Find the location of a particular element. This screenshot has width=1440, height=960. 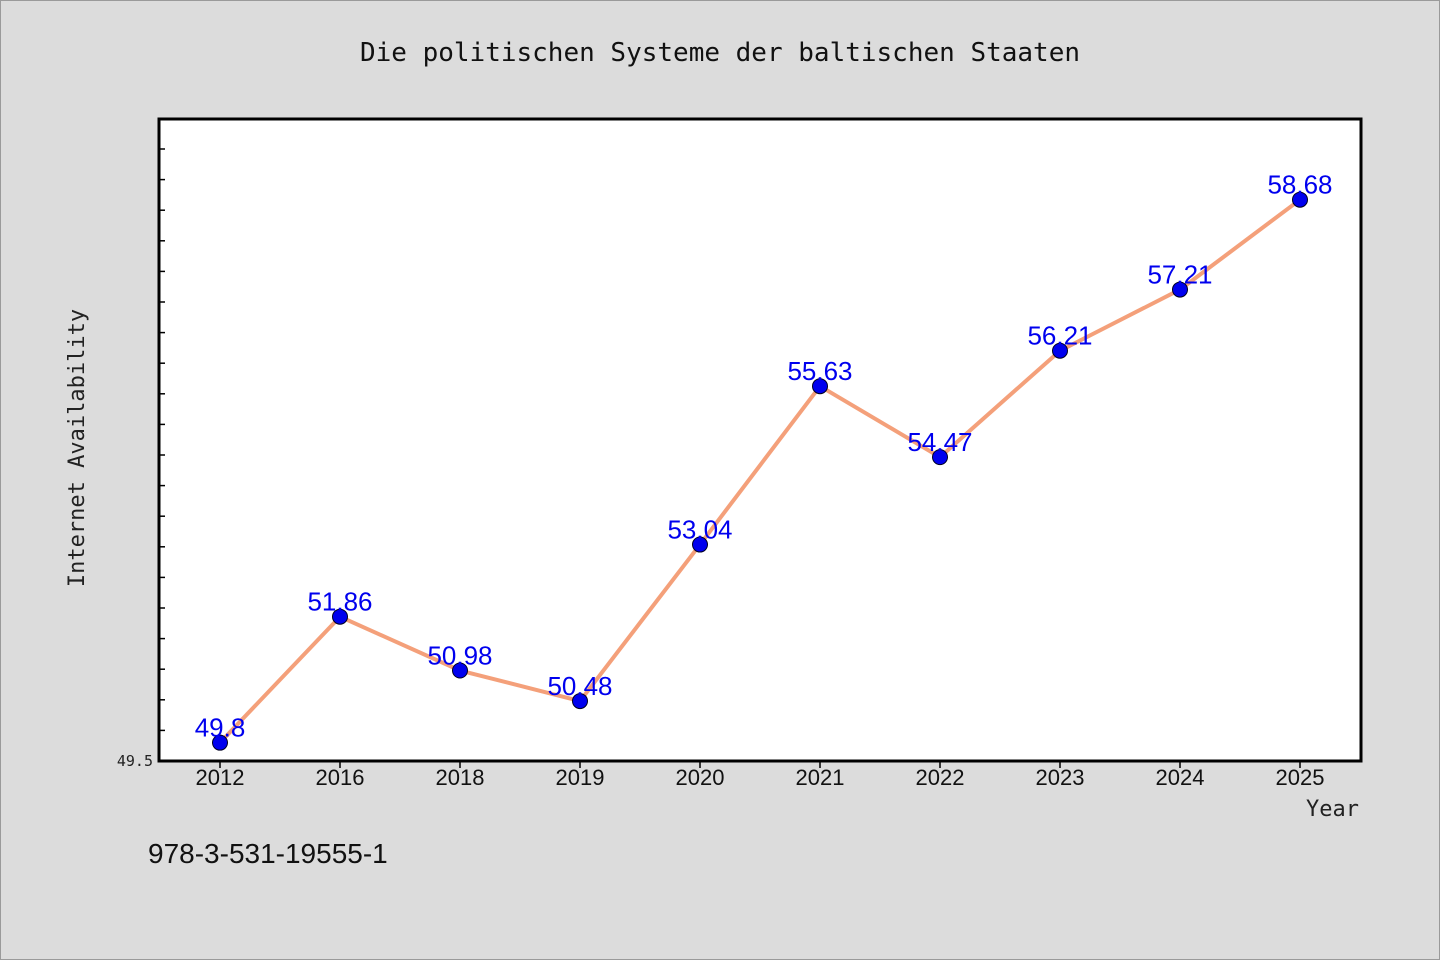

x-tick-label: 2022 is located at coordinates (940, 777).